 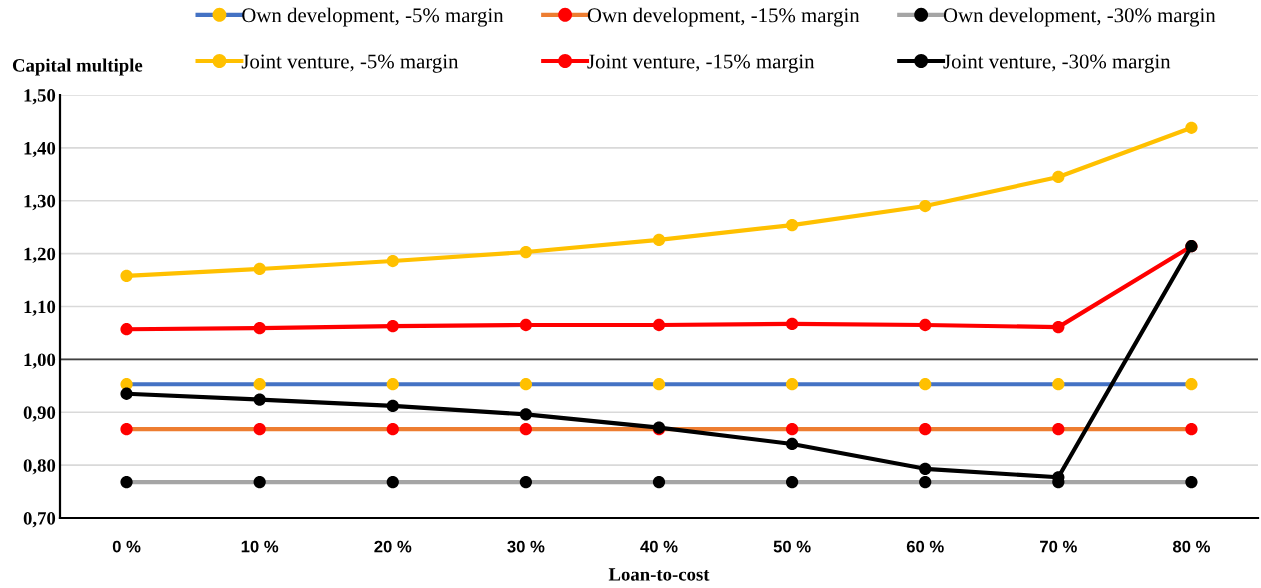 I want to click on x-tick-label: 40 %, so click(x=659, y=546).